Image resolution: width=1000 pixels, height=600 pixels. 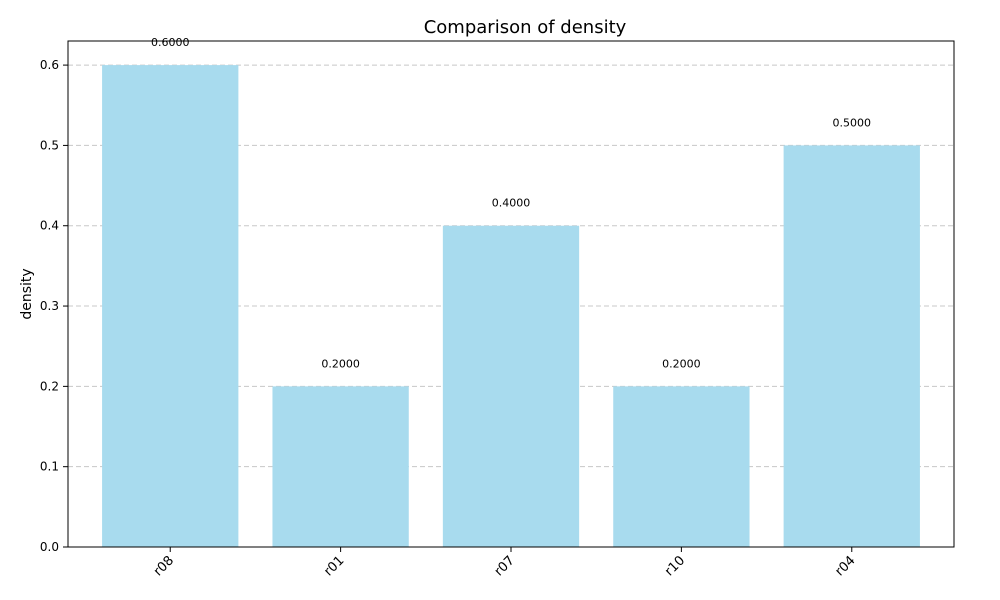 I want to click on y-tick-label: 0.3, so click(x=49, y=306).